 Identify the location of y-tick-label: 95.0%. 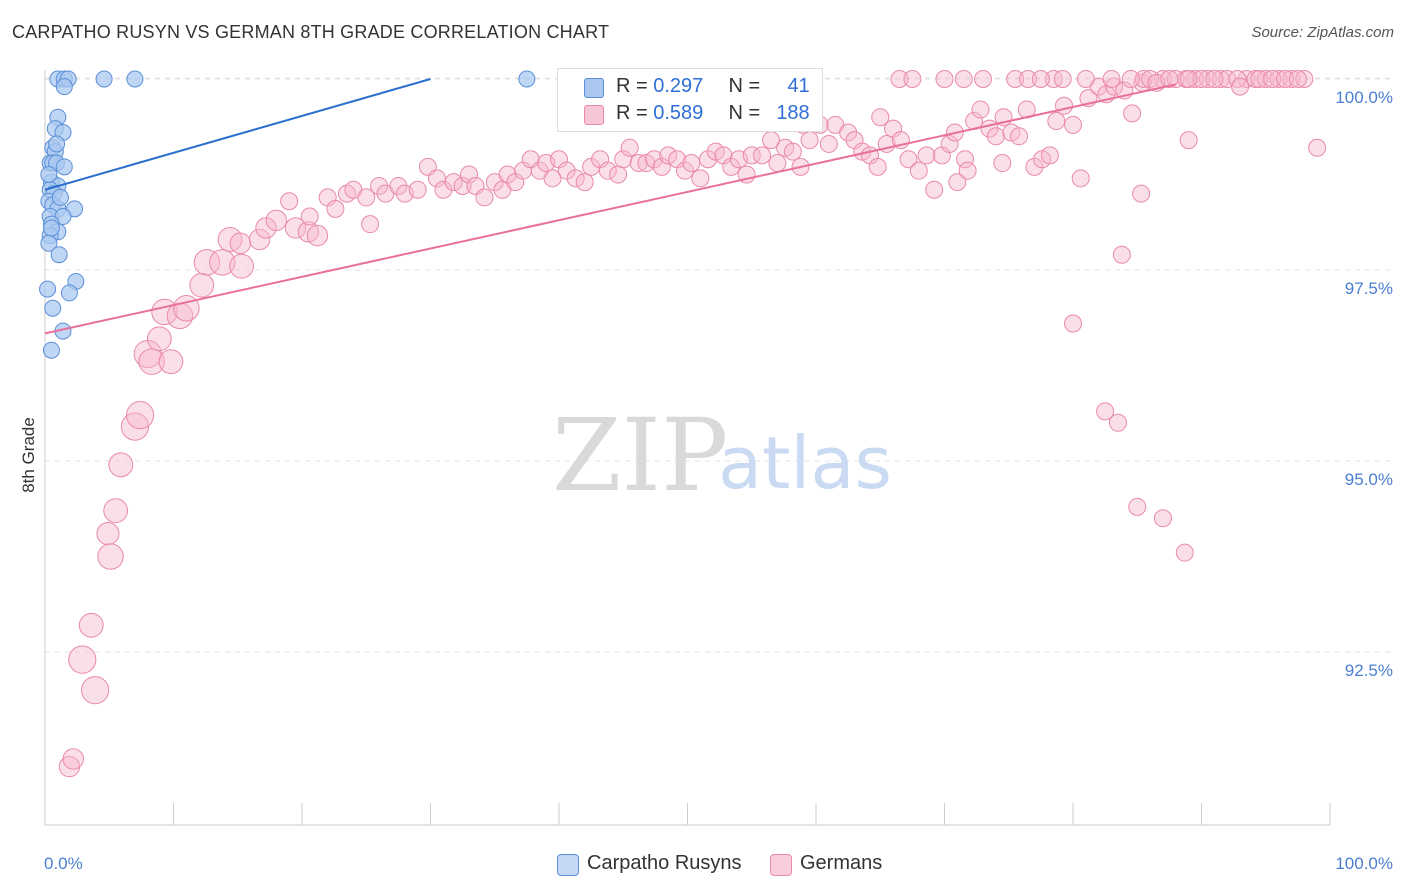
(1369, 479).